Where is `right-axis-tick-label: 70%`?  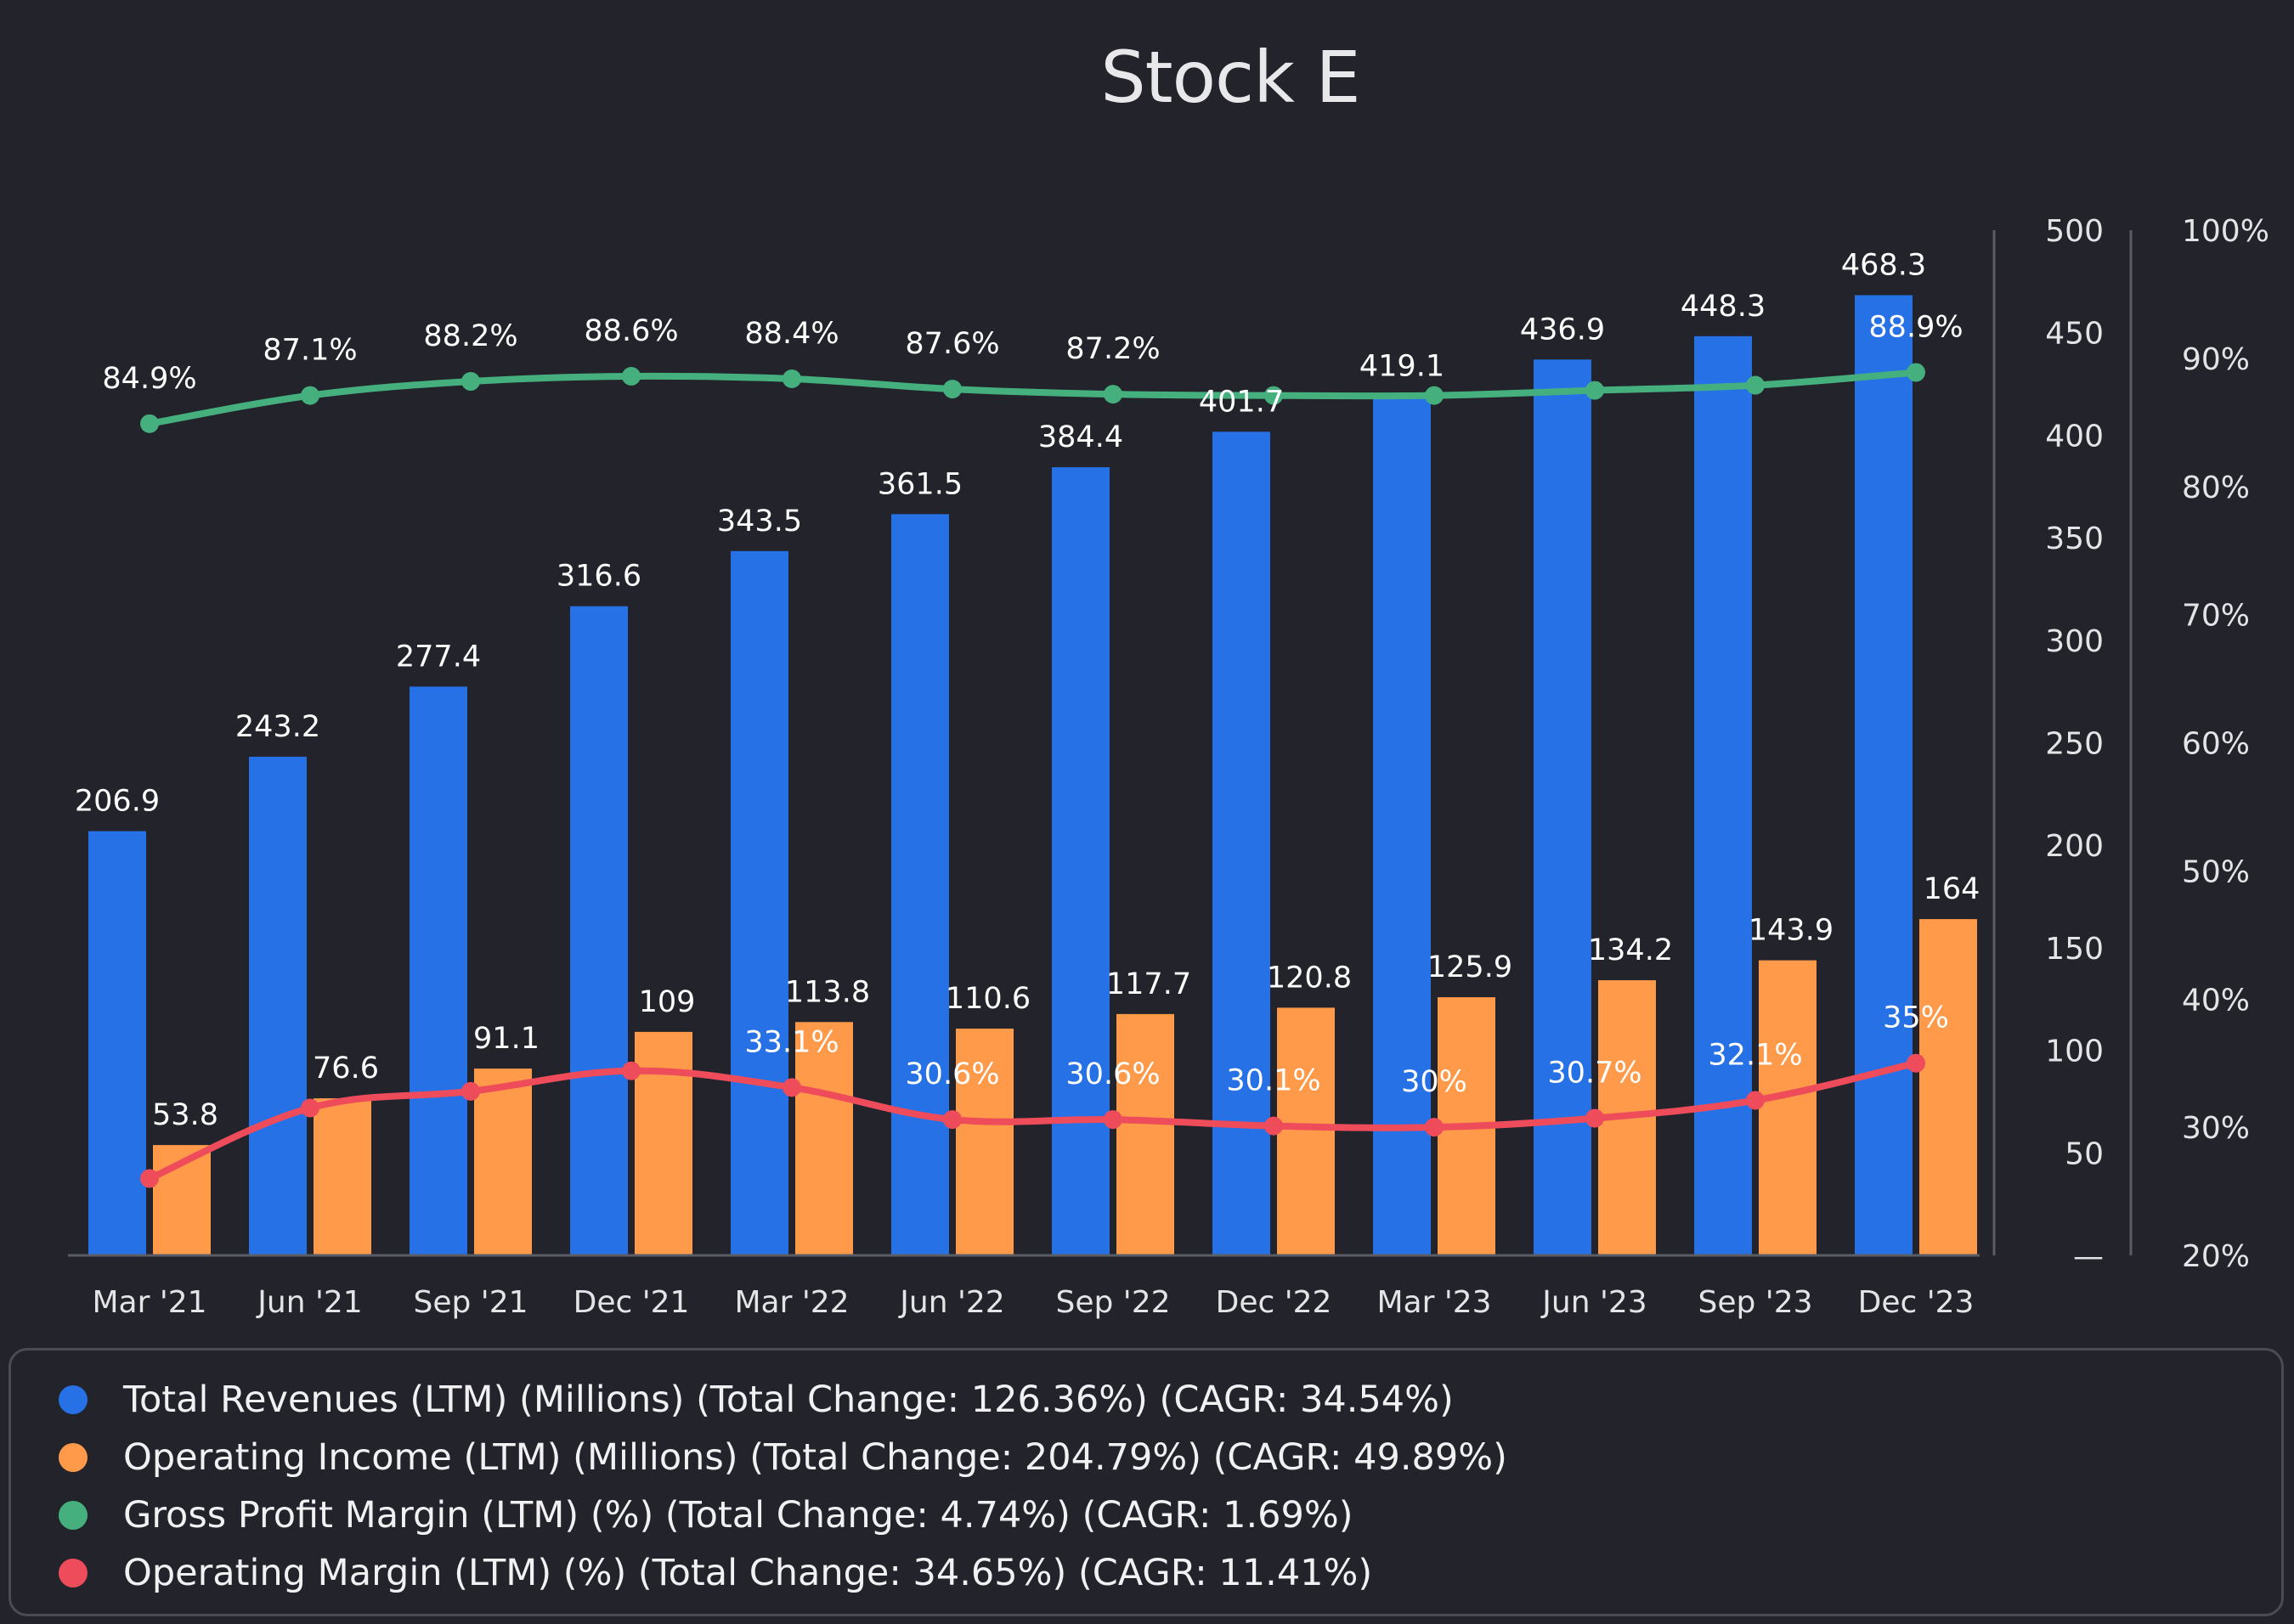 right-axis-tick-label: 70% is located at coordinates (2216, 617).